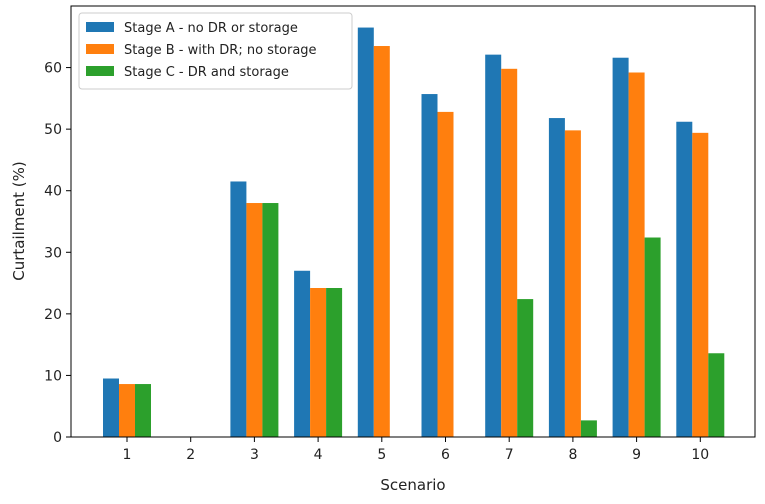 The image size is (765, 504). I want to click on y-tick-label: 10, so click(53, 376).